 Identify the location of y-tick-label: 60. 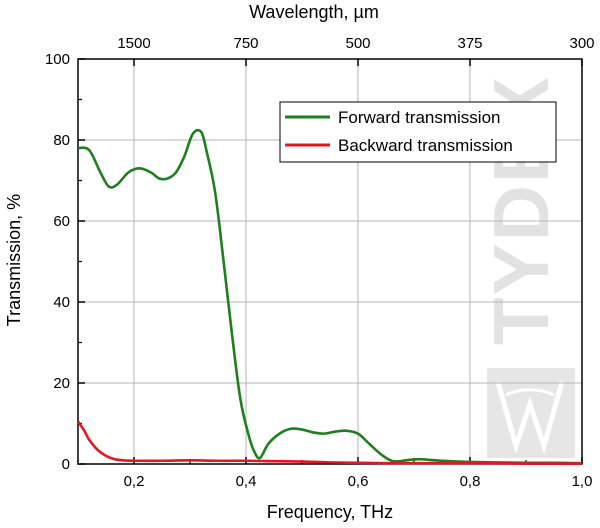
(61, 221).